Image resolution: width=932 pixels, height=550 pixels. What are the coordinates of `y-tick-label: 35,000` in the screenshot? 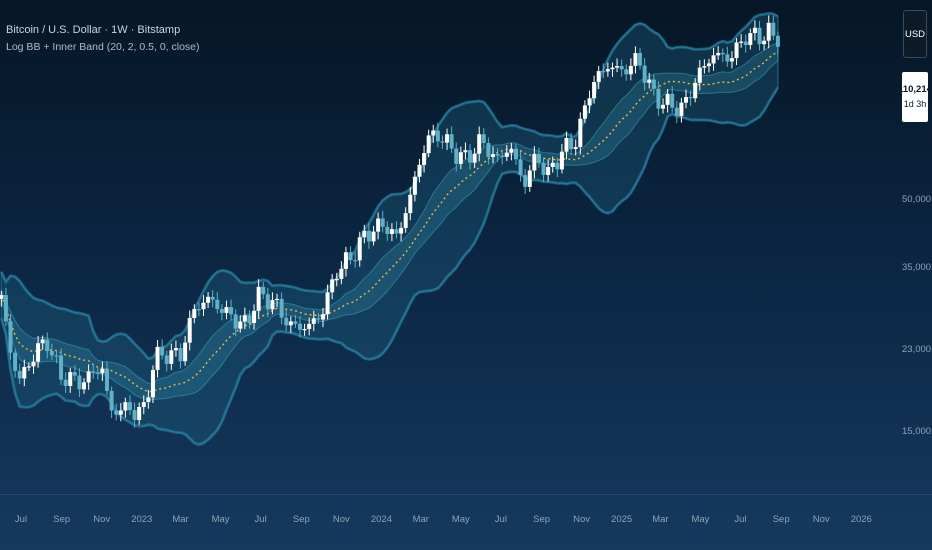 It's located at (917, 268).